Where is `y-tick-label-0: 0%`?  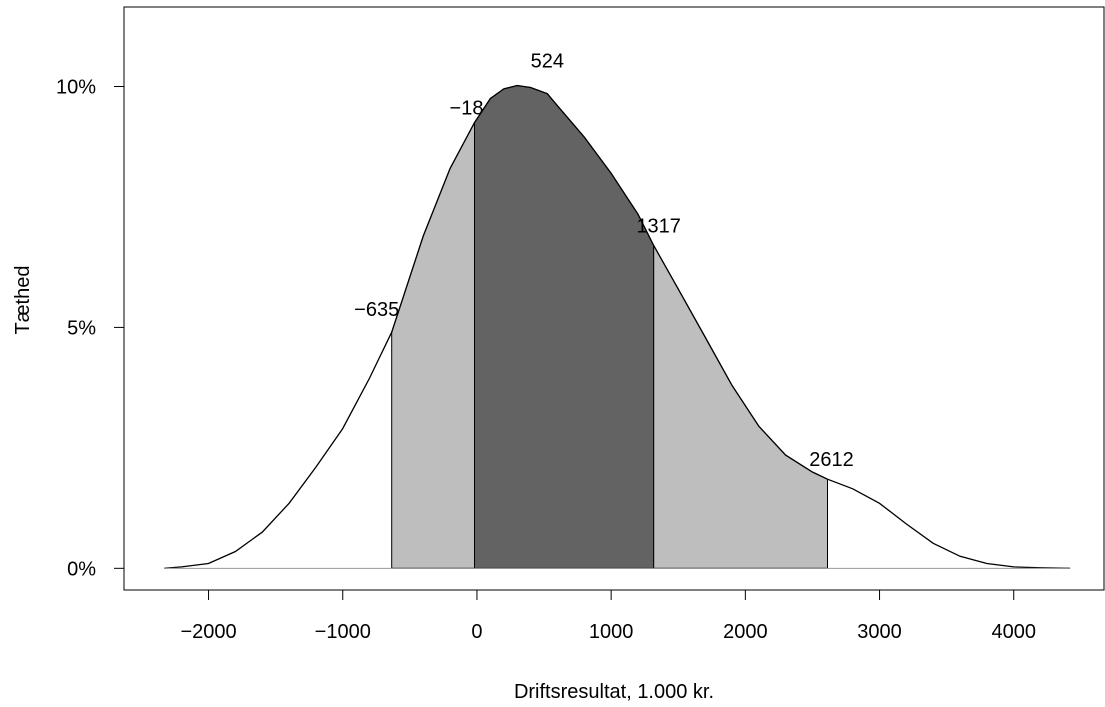
y-tick-label-0: 0% is located at coordinates (81, 569).